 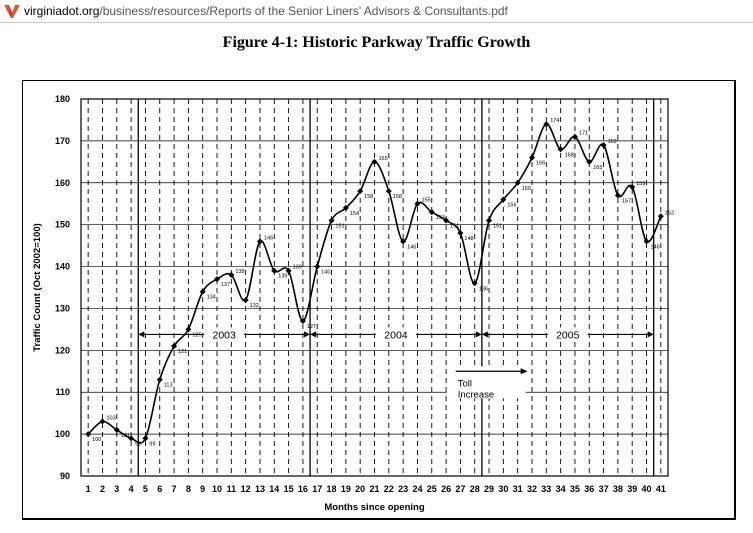 What do you see at coordinates (432, 489) in the screenshot?
I see `x-tick-label: 25` at bounding box center [432, 489].